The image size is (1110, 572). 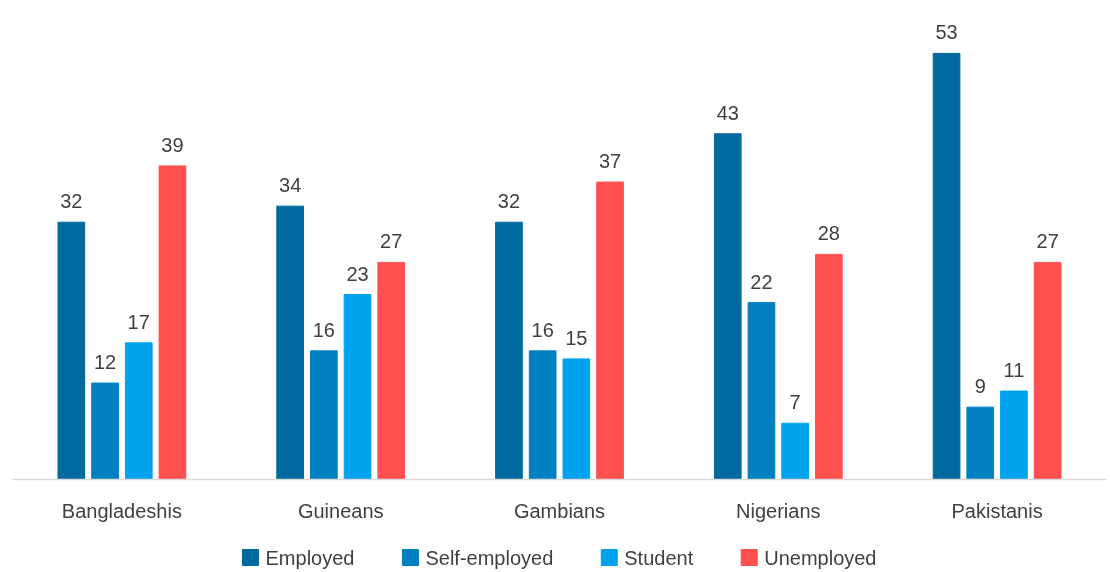 I want to click on data-label: 34, so click(x=290, y=185).